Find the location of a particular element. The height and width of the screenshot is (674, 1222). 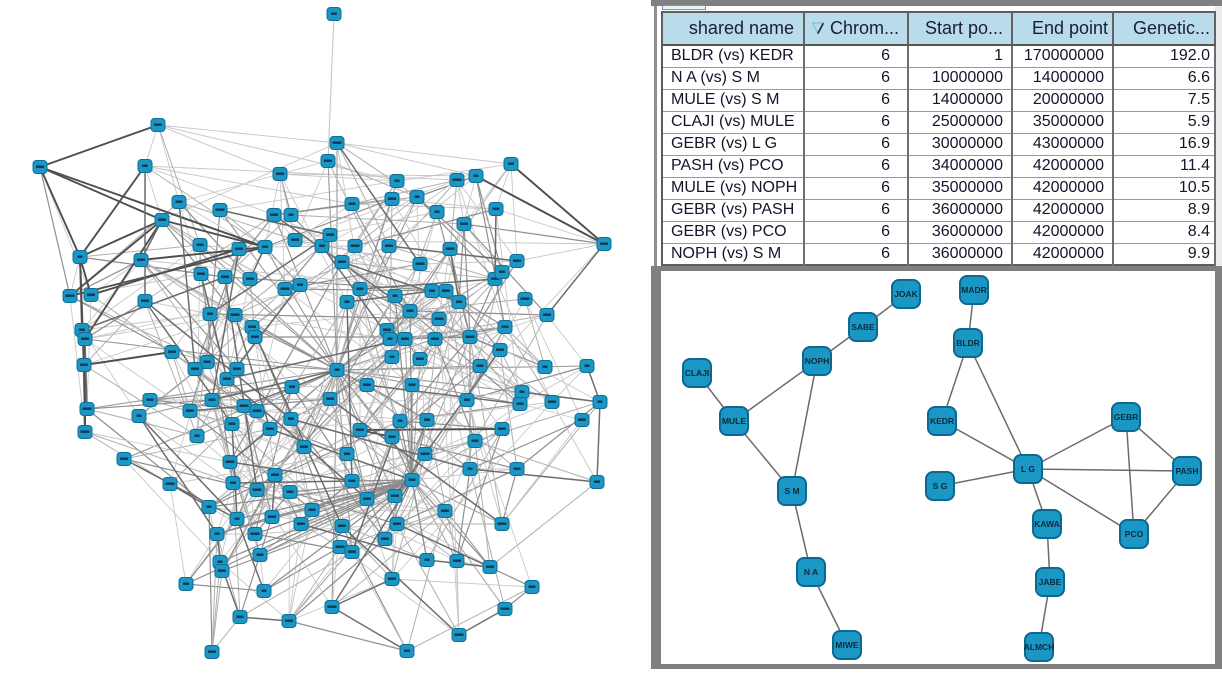

svg-text: SABE is located at coordinates (863, 327).